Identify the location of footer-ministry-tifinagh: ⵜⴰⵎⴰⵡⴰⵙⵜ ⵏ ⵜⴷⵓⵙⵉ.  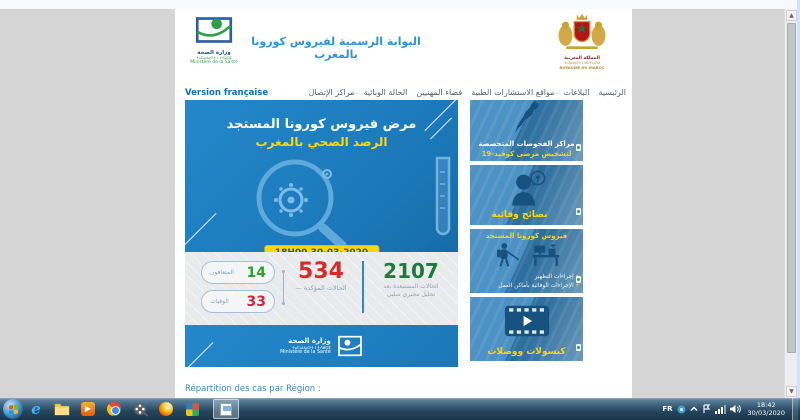
(311, 347).